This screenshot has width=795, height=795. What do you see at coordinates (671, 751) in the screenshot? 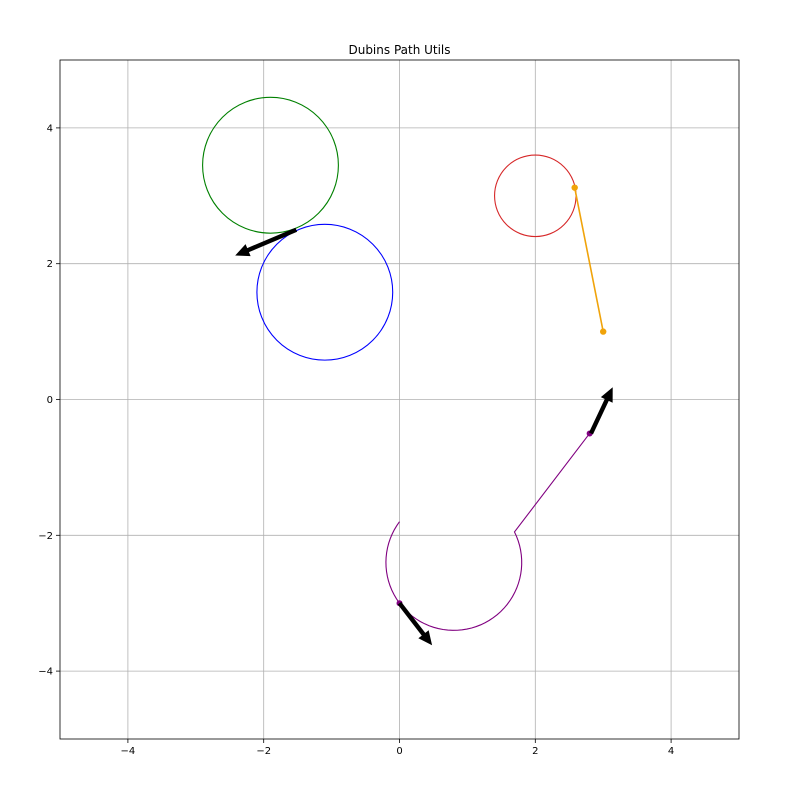
I see `x-tick-label: 4` at bounding box center [671, 751].